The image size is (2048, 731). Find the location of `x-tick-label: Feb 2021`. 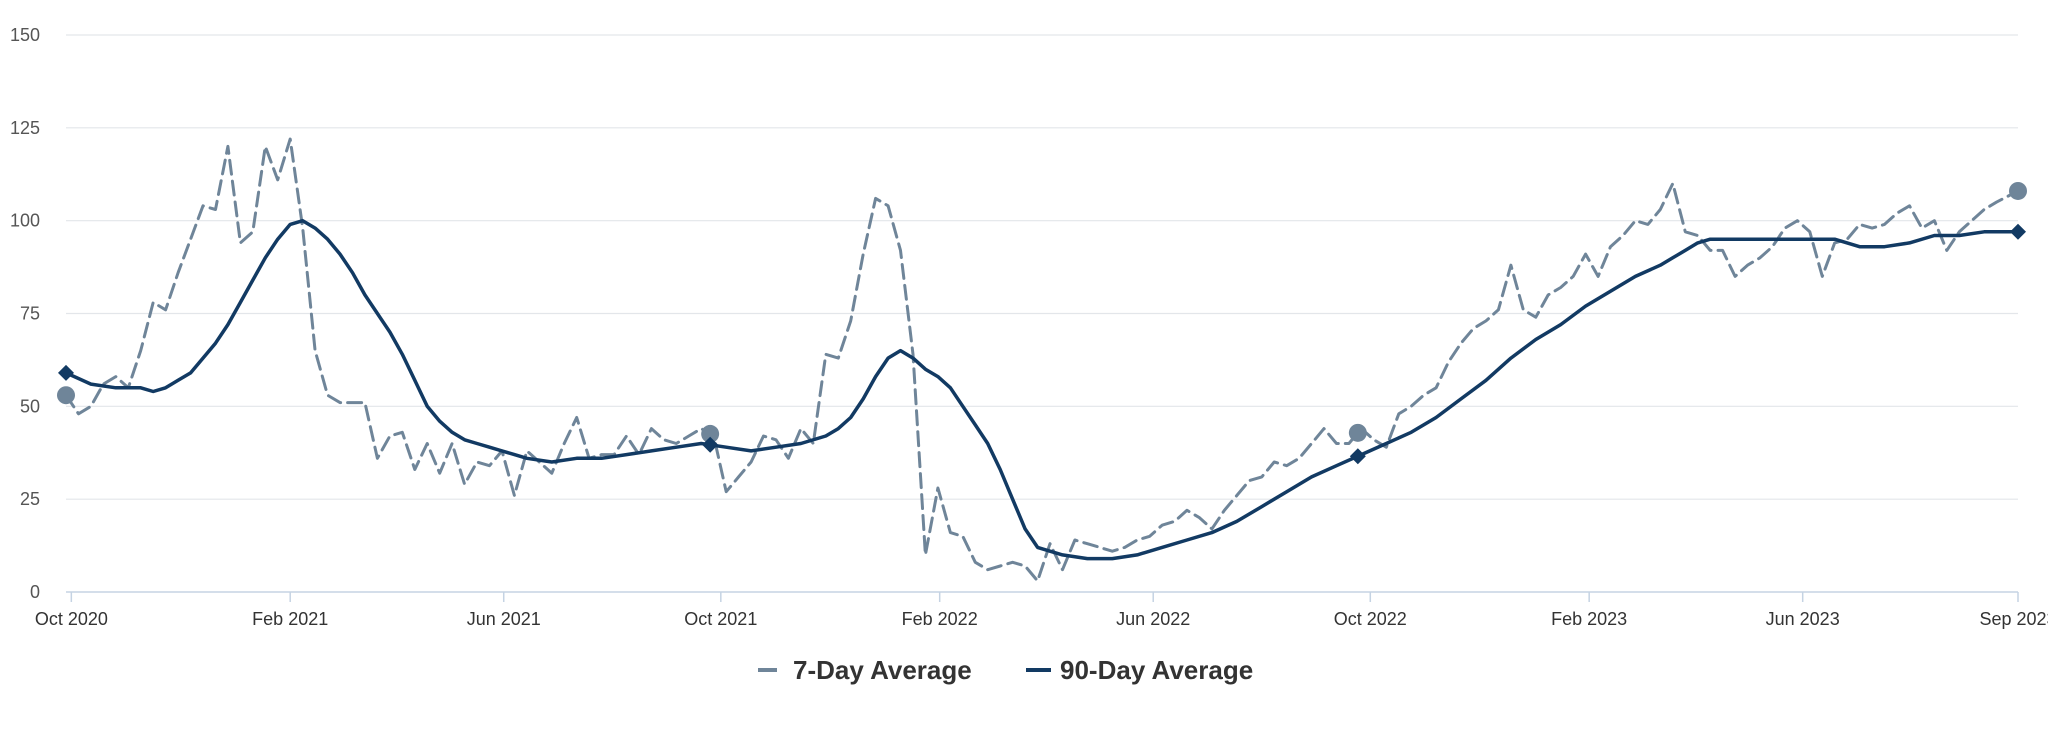

x-tick-label: Feb 2021 is located at coordinates (290, 619).